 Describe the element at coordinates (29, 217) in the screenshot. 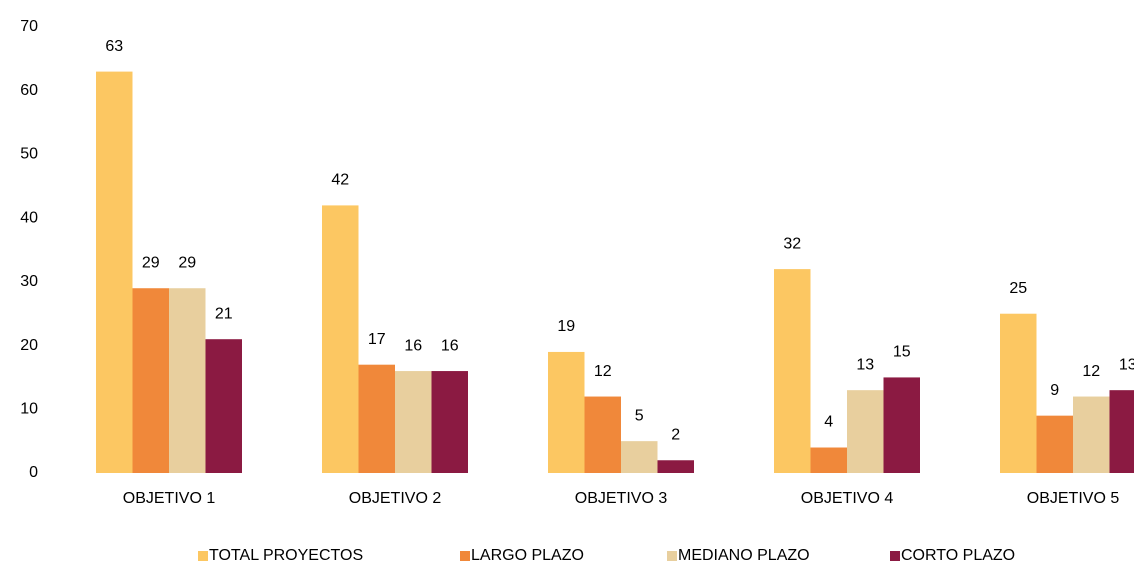

I see `y-tick-label: 40` at that location.